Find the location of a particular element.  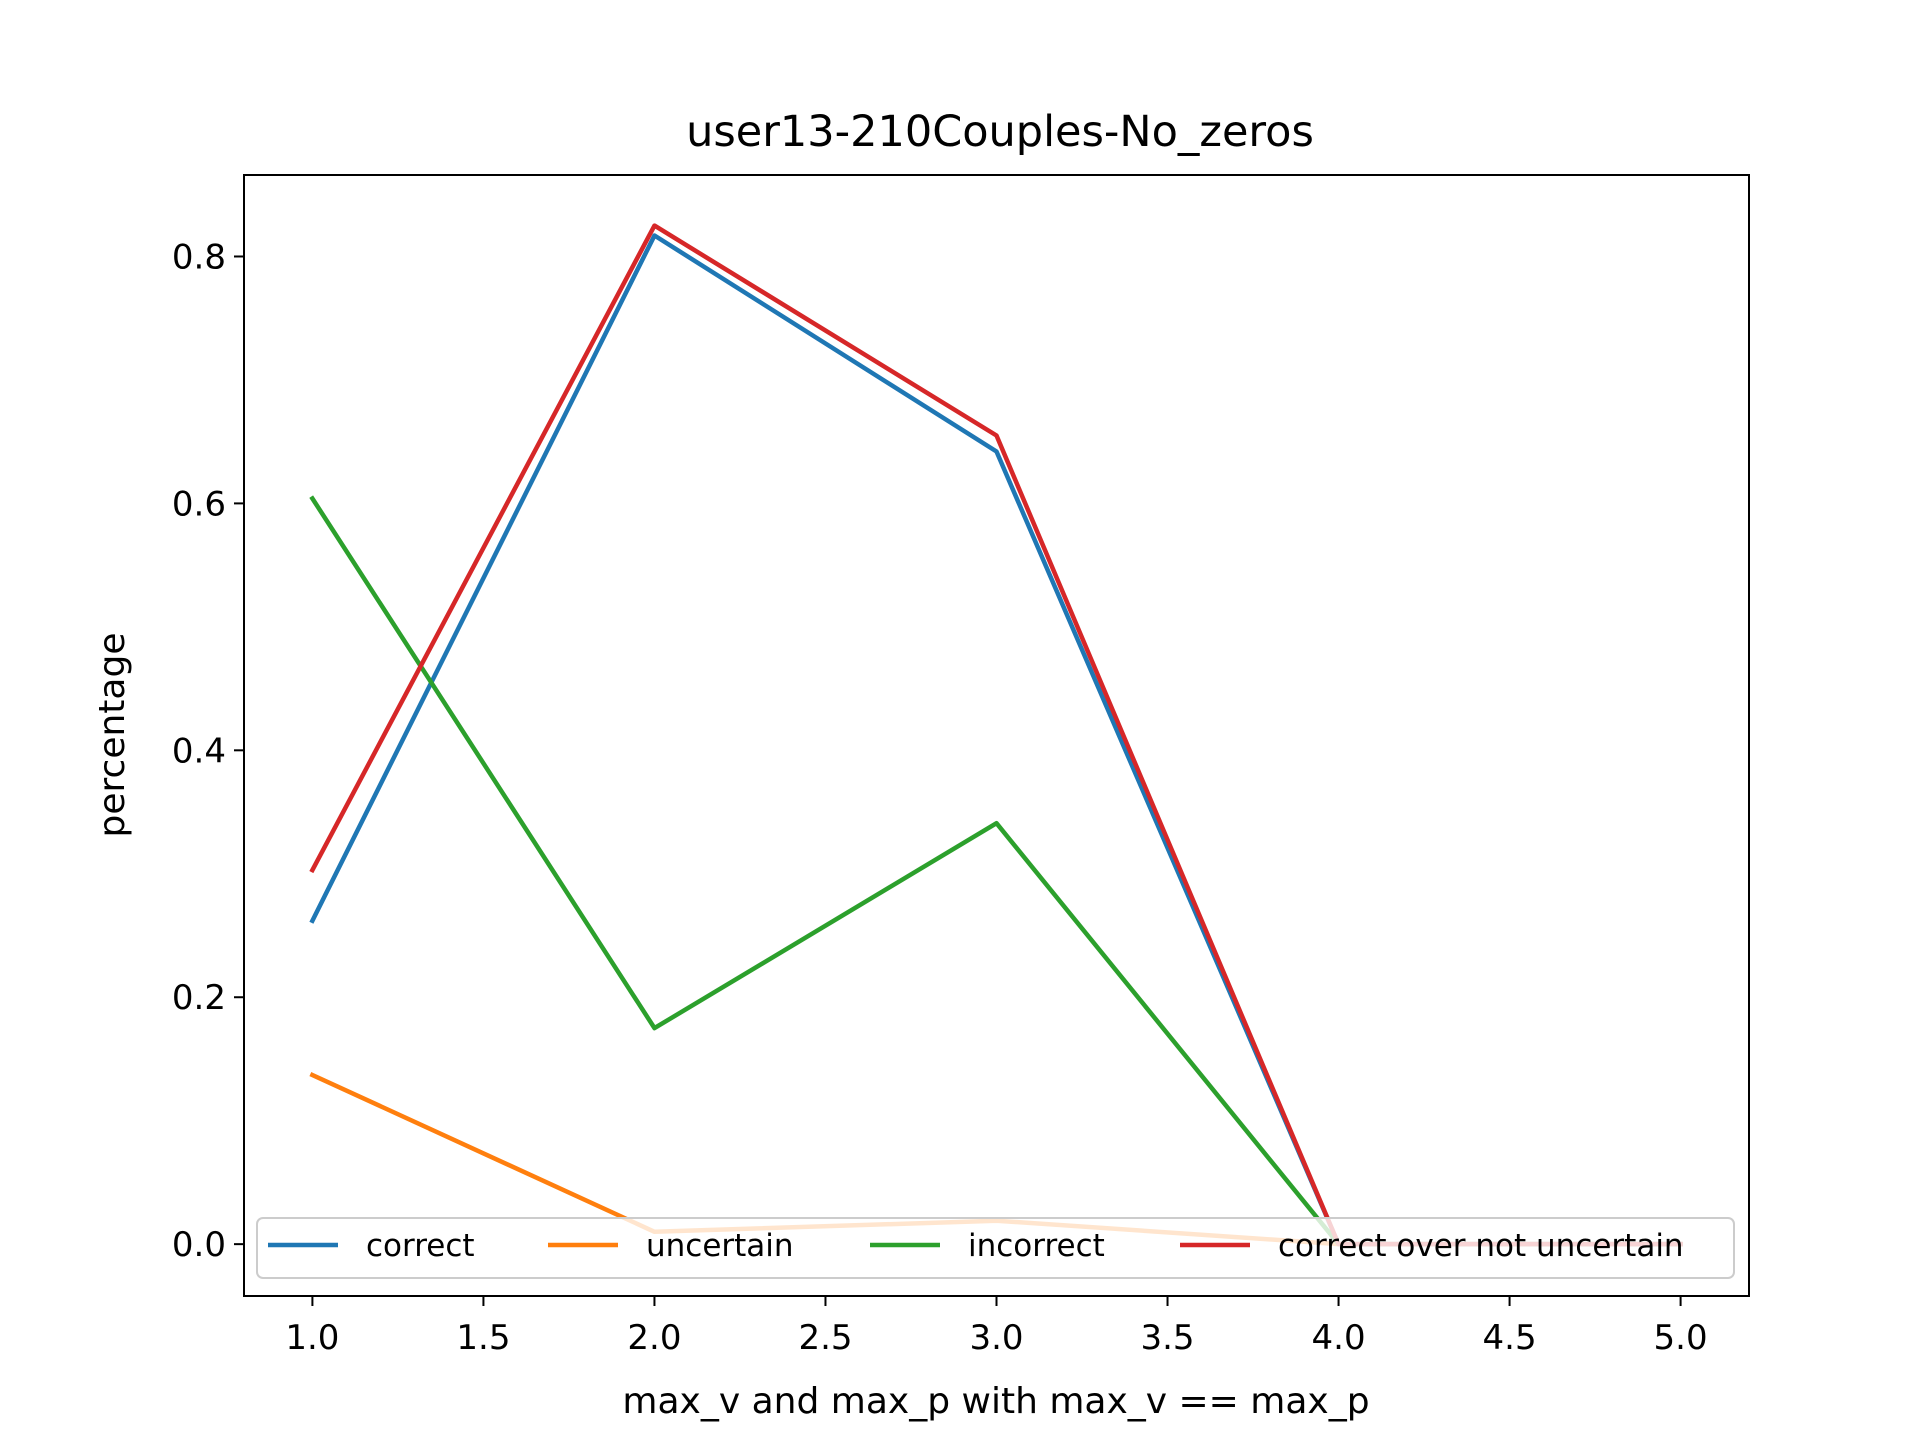

legend-frame is located at coordinates (995, 1248).